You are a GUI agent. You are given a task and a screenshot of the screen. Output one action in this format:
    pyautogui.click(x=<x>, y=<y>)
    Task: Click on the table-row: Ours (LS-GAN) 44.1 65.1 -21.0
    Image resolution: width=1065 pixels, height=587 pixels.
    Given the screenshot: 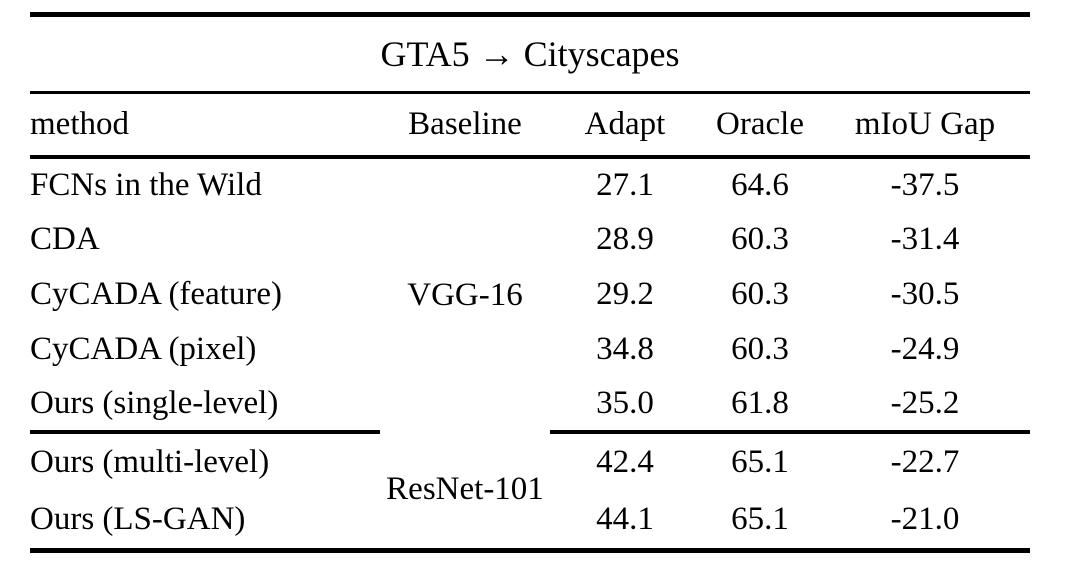 What is the action you would take?
    pyautogui.click(x=530, y=520)
    